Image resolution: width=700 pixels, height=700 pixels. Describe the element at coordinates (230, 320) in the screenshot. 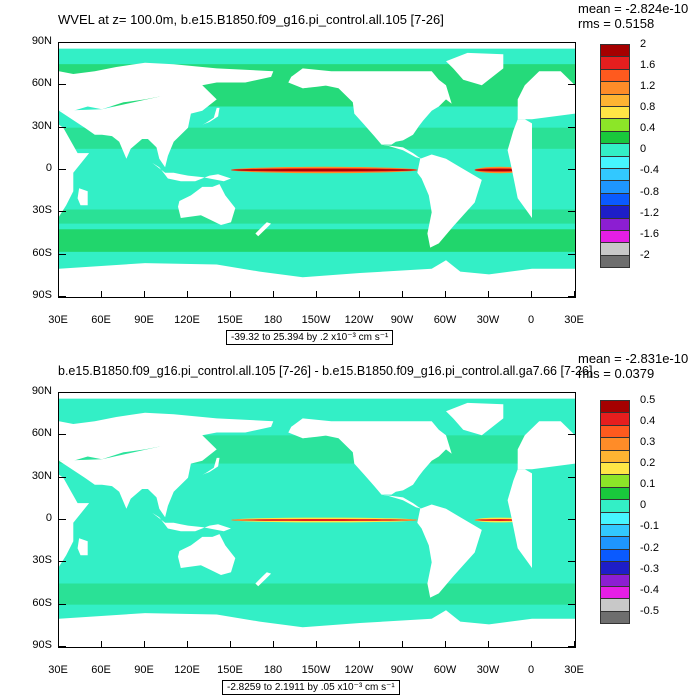

I see `lon-tick-label: 150E` at that location.